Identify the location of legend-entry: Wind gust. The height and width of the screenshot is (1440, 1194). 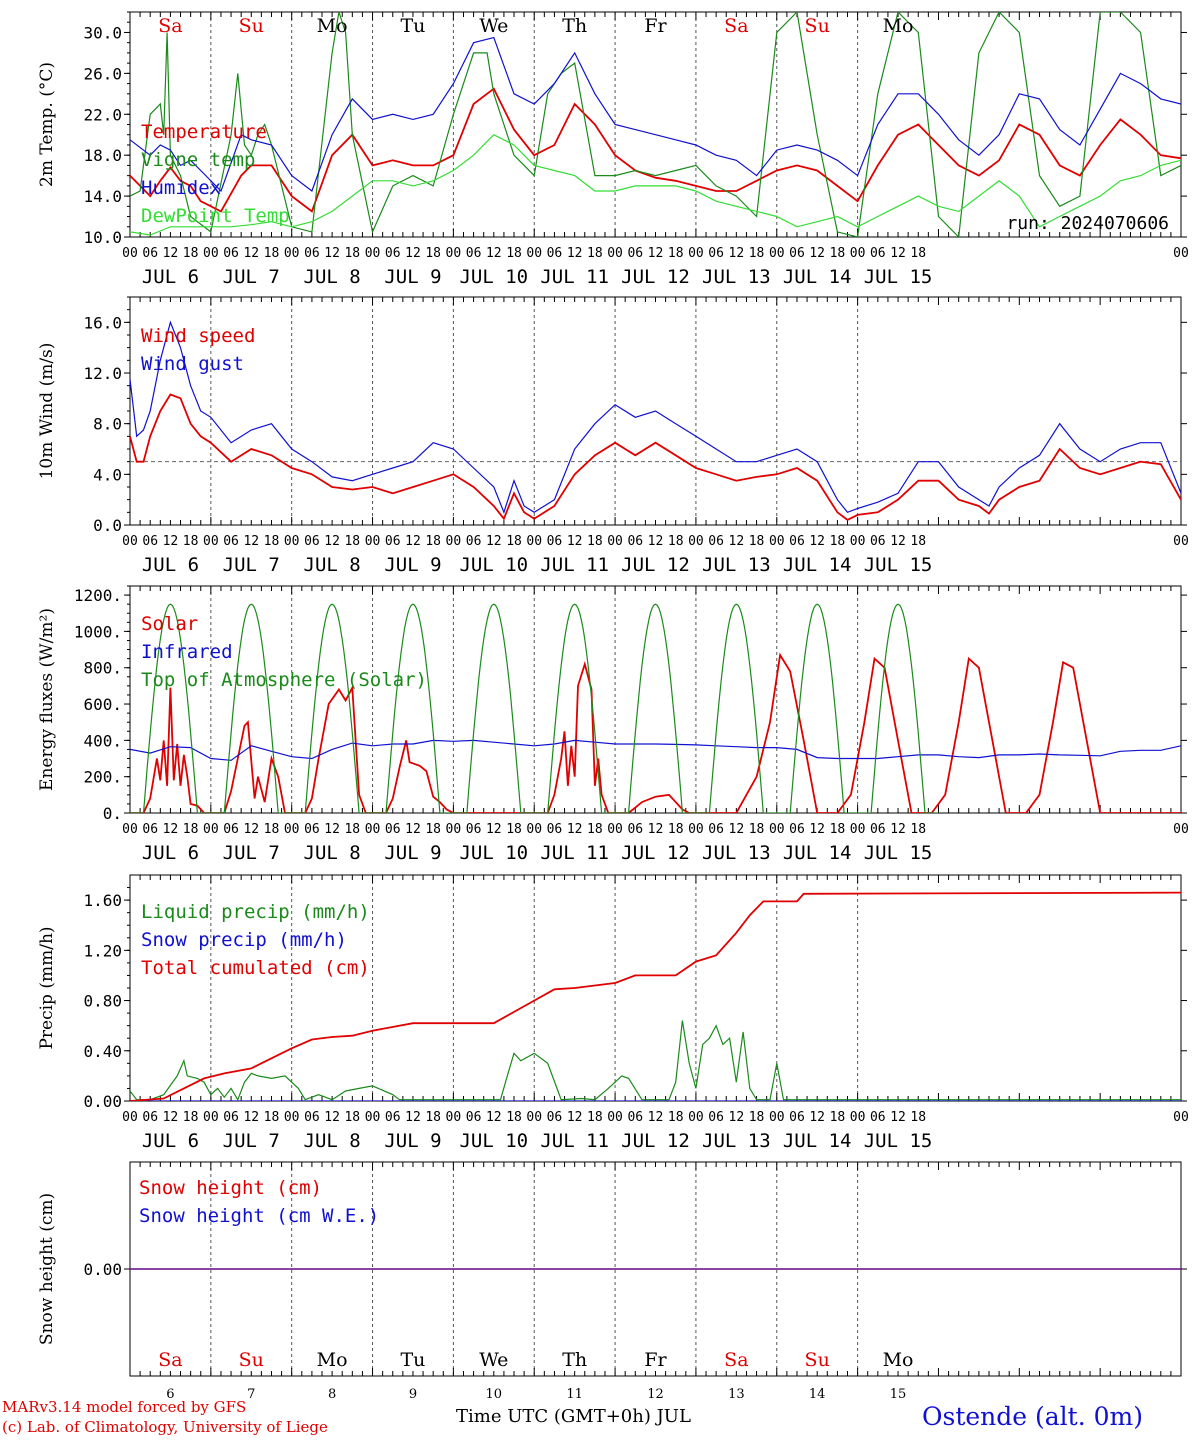
(192, 364).